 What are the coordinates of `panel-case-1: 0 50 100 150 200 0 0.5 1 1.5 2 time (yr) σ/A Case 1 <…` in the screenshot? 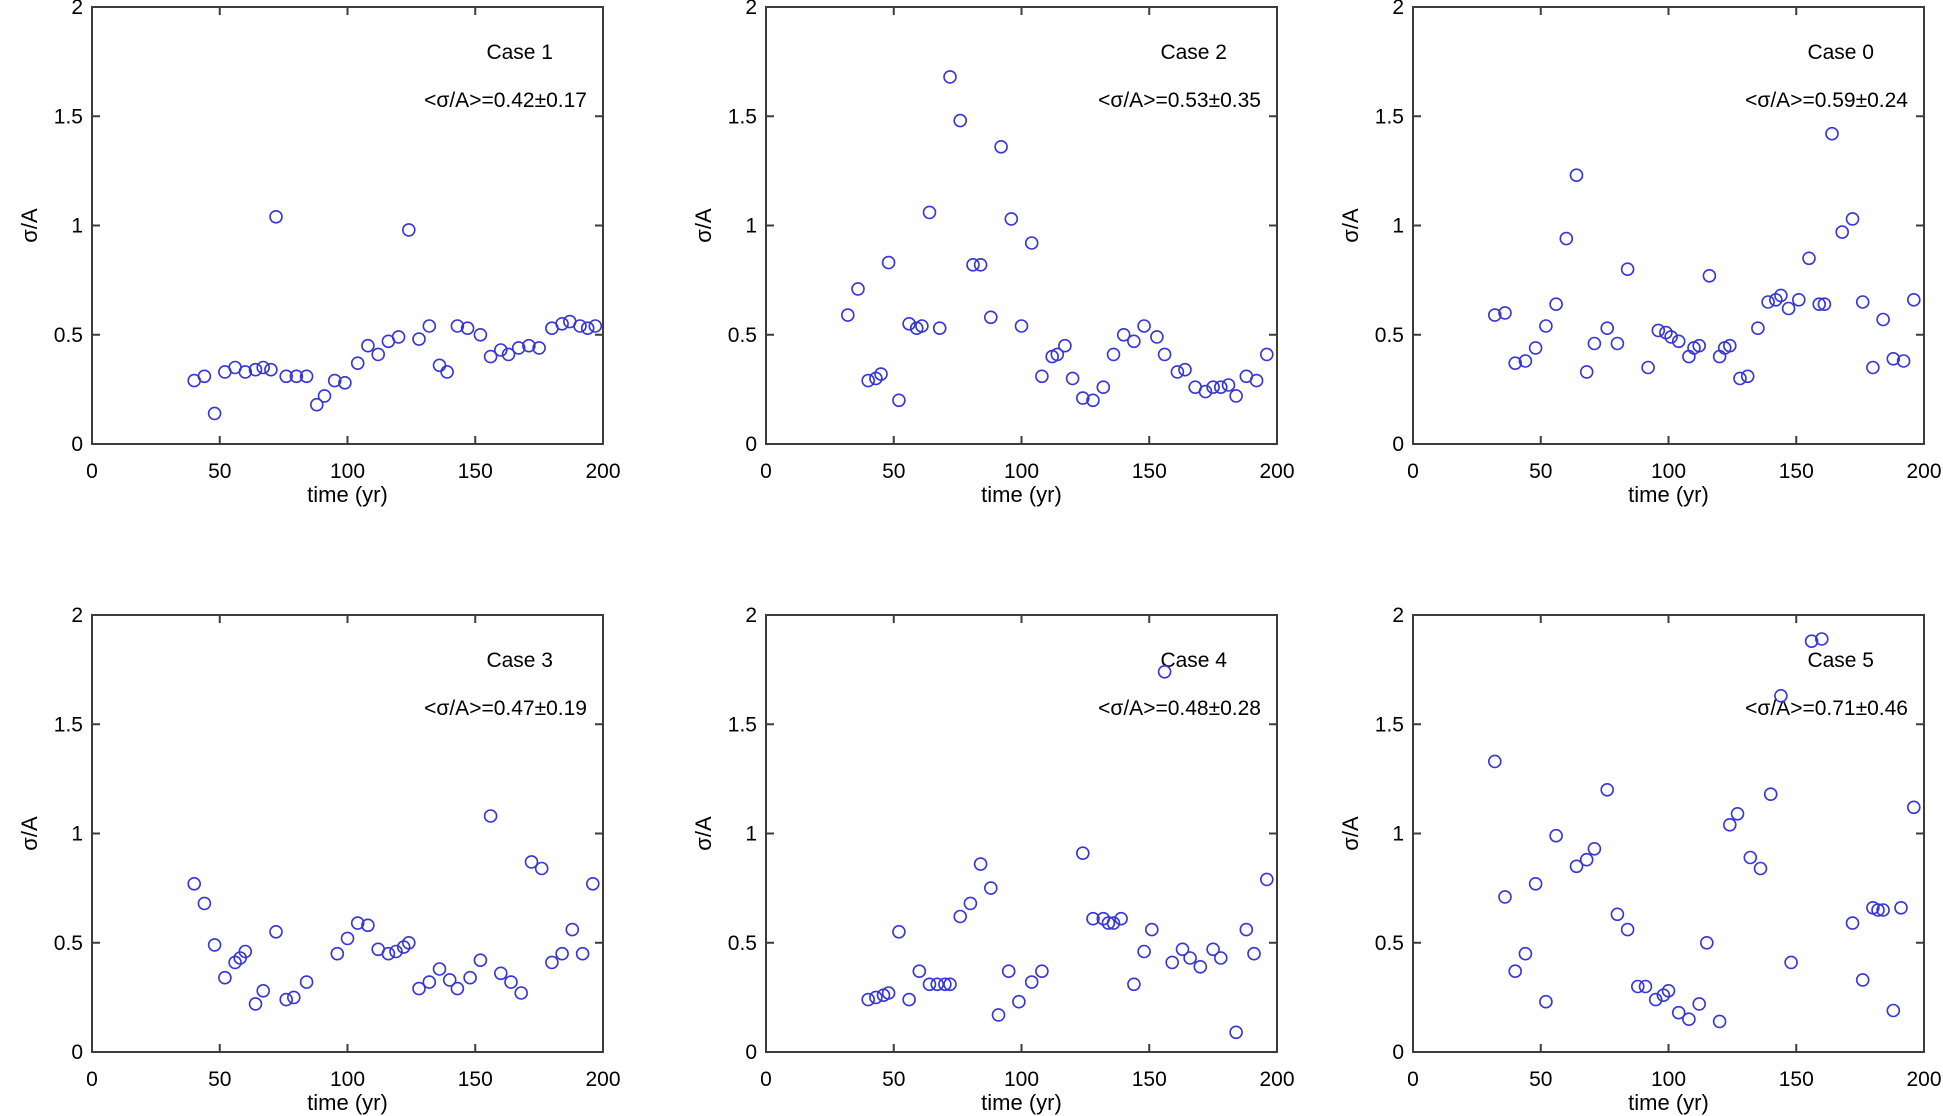 It's located at (319, 253).